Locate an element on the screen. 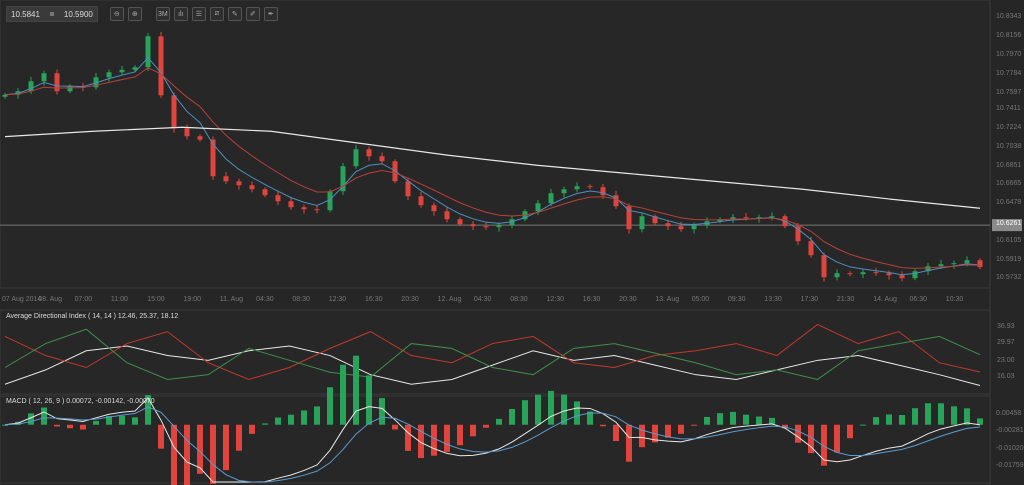 This screenshot has height=485, width=1024. time-tick-label: 17:30 is located at coordinates (809, 299).